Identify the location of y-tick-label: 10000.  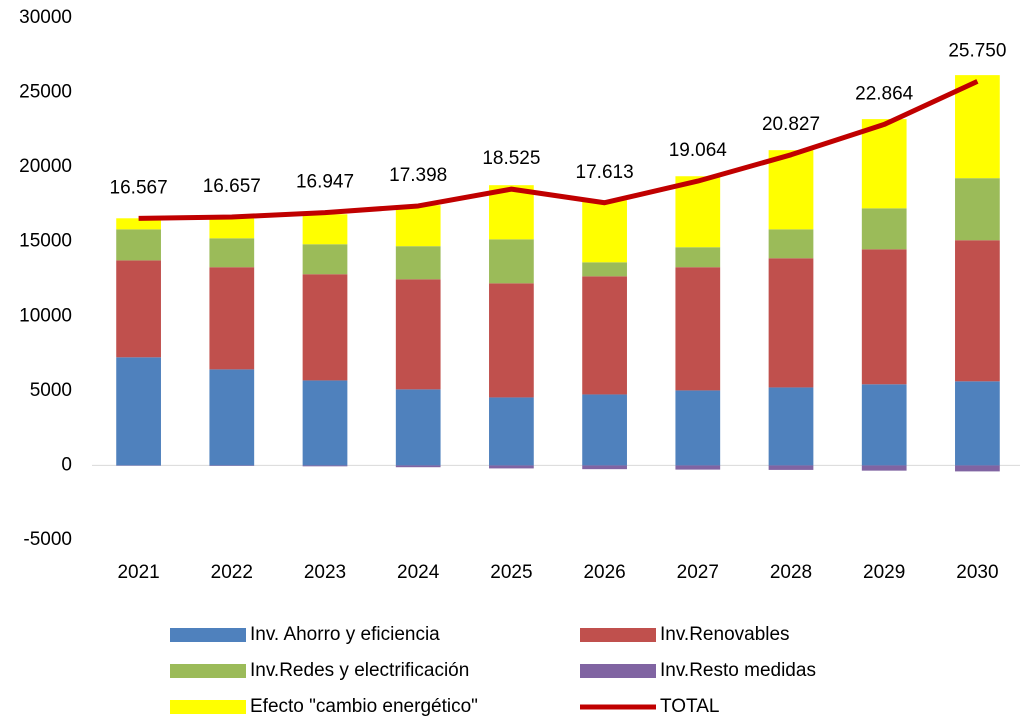
(45, 315).